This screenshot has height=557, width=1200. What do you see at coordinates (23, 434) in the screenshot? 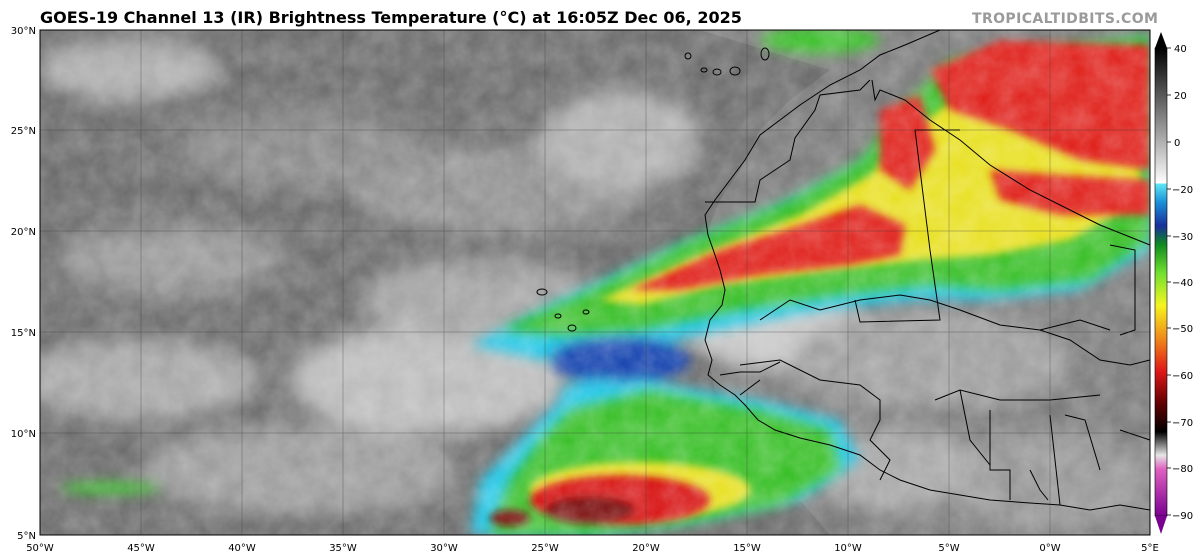
I see `lat-tick-label: 10°N` at bounding box center [23, 434].